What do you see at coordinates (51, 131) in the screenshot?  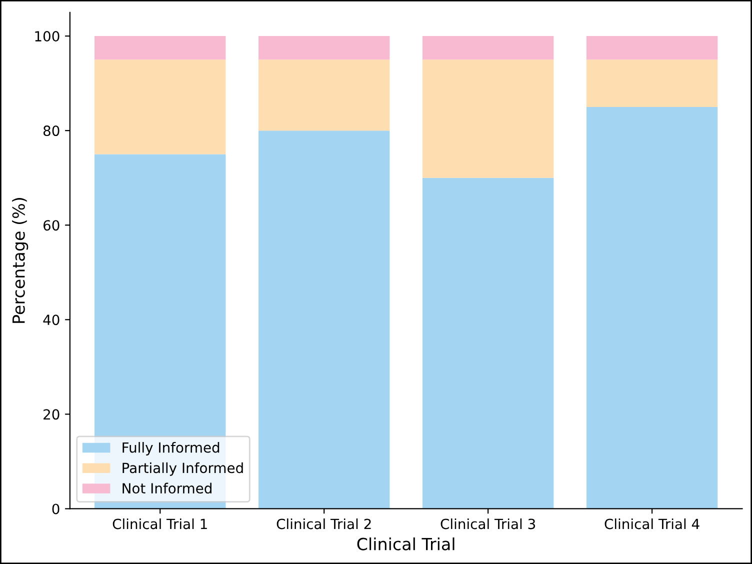 I see `y-tick-label: 80` at bounding box center [51, 131].